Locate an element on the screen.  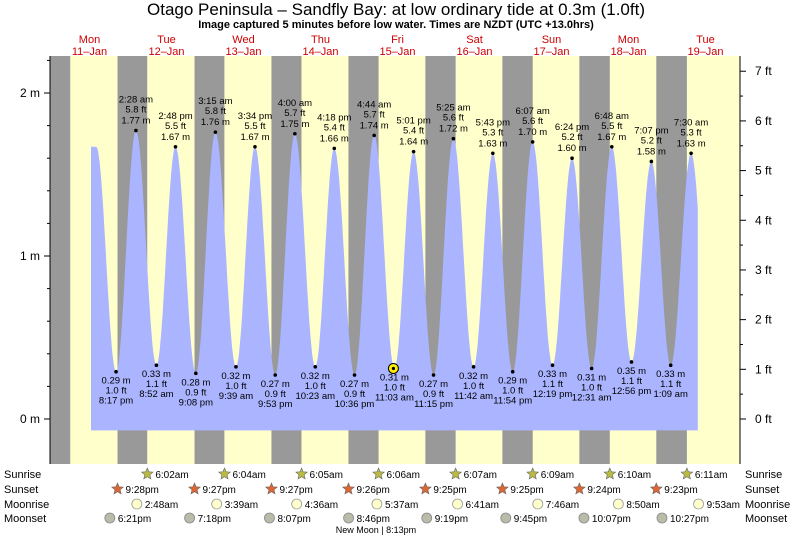
sunset-time: 9:23pm is located at coordinates (680, 490).